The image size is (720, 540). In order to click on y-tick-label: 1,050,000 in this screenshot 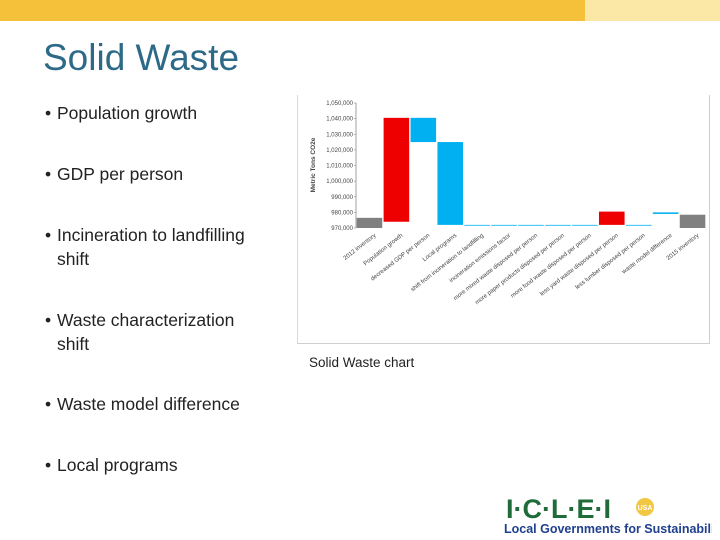, I will do `click(339, 104)`.